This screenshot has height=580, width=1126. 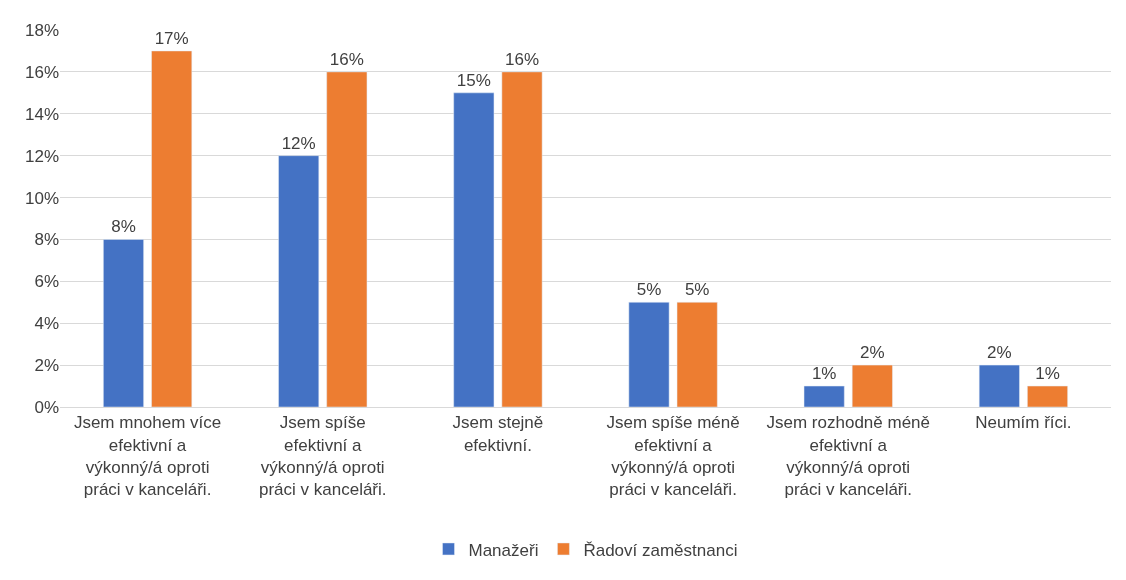 What do you see at coordinates (41, 72) in the screenshot?
I see `y-tick-label: 16%` at bounding box center [41, 72].